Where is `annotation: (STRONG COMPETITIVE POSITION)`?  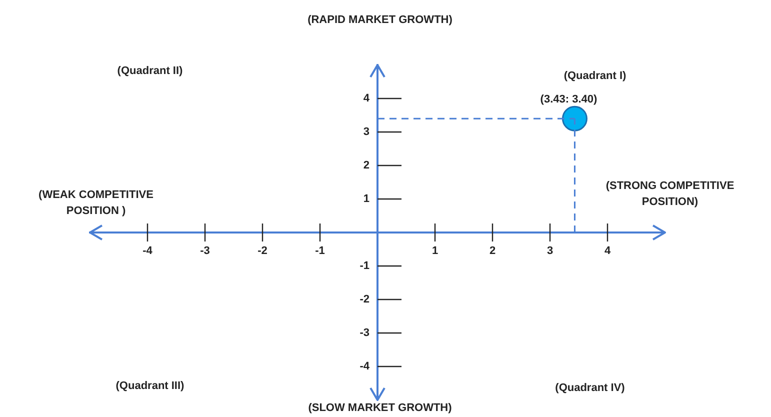 annotation: (STRONG COMPETITIVE POSITION) is located at coordinates (670, 194).